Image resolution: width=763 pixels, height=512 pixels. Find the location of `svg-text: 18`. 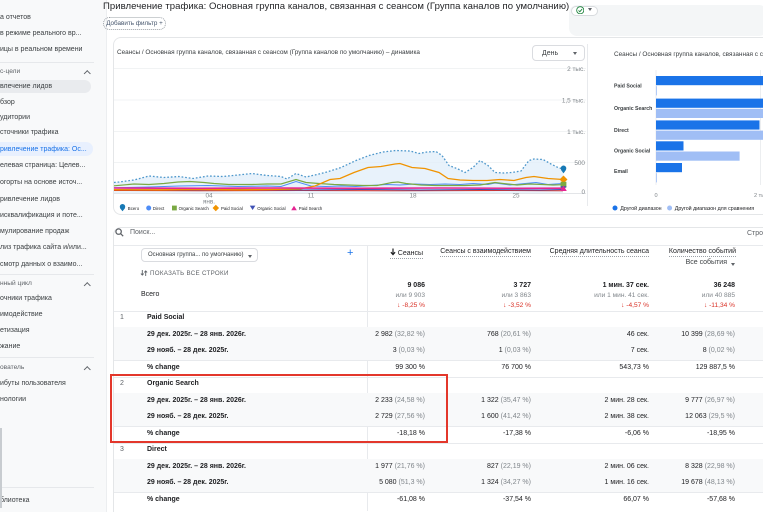

svg-text: 18 is located at coordinates (413, 196).